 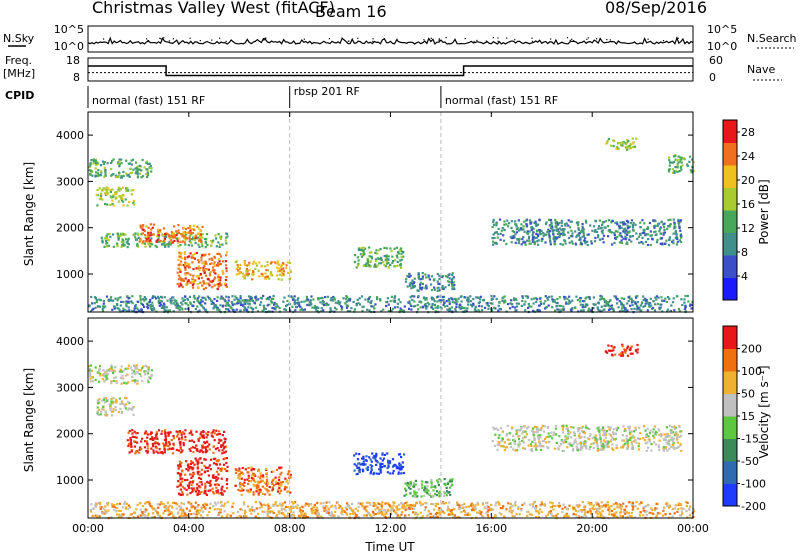 What do you see at coordinates (730, 131) in the screenshot?
I see `power-colorbar-swatch` at bounding box center [730, 131].